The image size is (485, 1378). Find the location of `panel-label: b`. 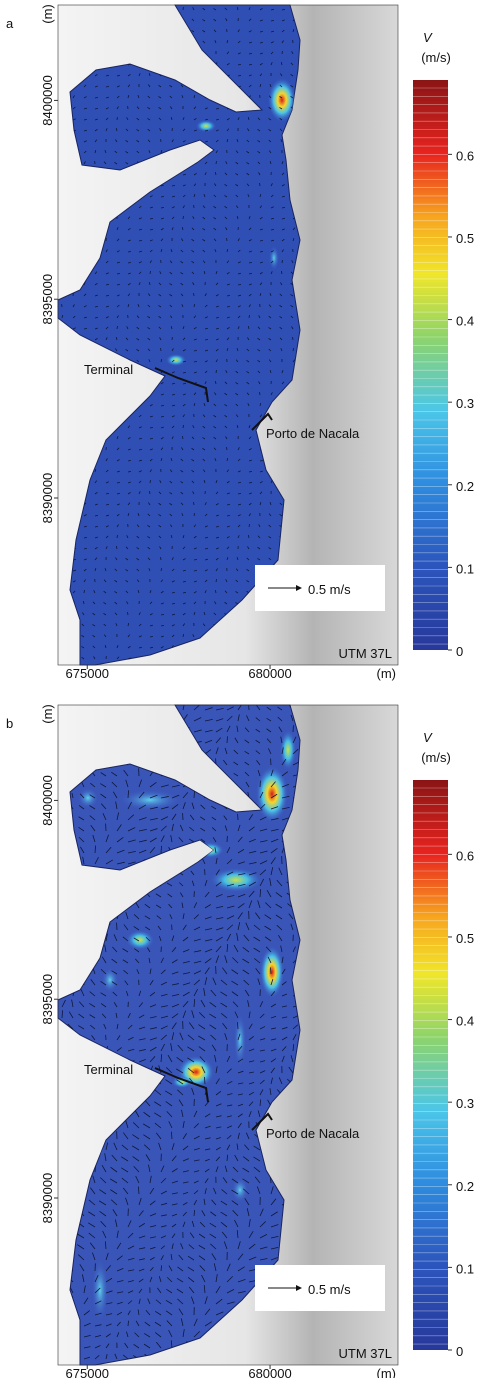

panel-label: b is located at coordinates (9, 723).